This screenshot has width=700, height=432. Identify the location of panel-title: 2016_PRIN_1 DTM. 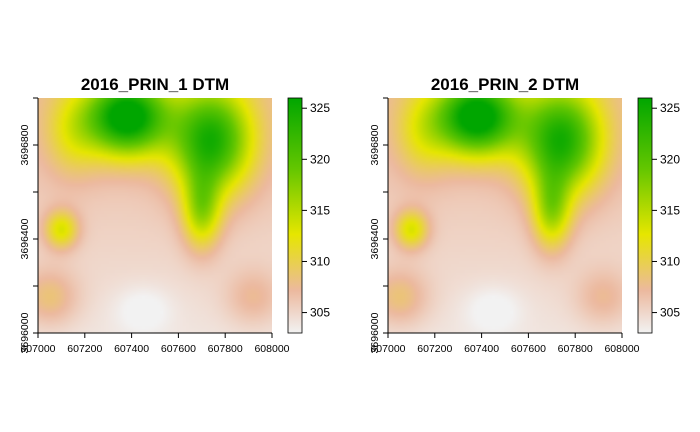
(155, 84).